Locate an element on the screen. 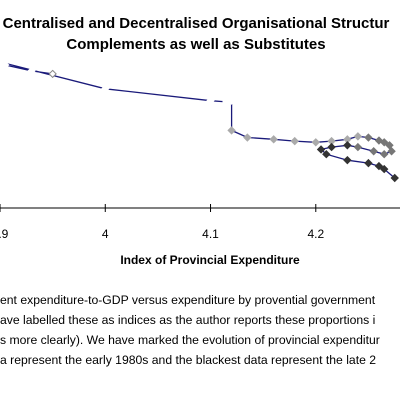 Image resolution: width=400 pixels, height=400 pixels. x-tick-label: 4.1 is located at coordinates (210, 234).